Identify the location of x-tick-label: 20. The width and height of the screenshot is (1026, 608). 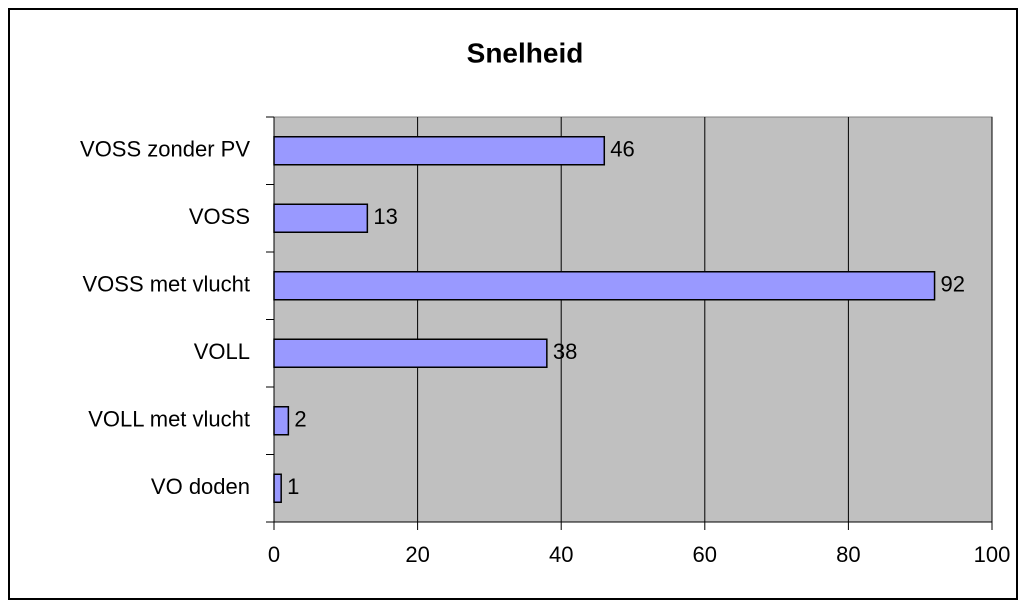
(417, 554).